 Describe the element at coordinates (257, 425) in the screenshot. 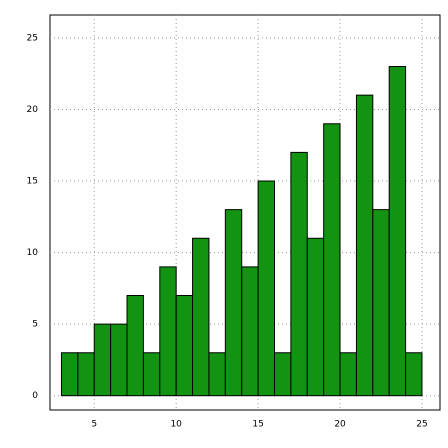

I see `x-tick-label: 15` at that location.